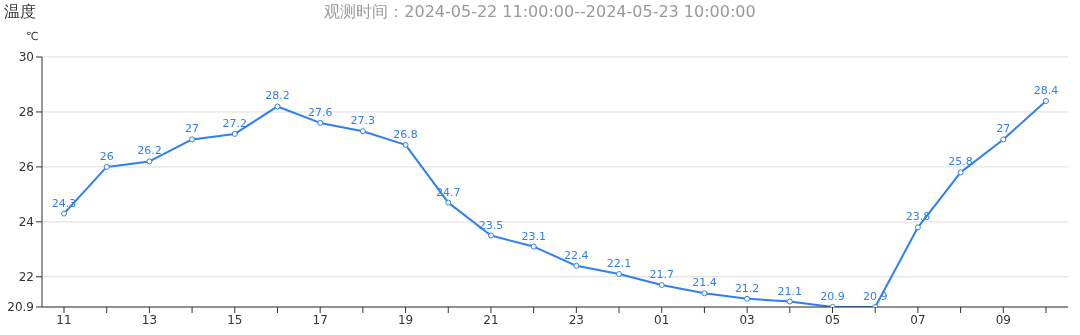 This screenshot has height=335, width=1080. I want to click on x-tick-label: 01, so click(662, 319).